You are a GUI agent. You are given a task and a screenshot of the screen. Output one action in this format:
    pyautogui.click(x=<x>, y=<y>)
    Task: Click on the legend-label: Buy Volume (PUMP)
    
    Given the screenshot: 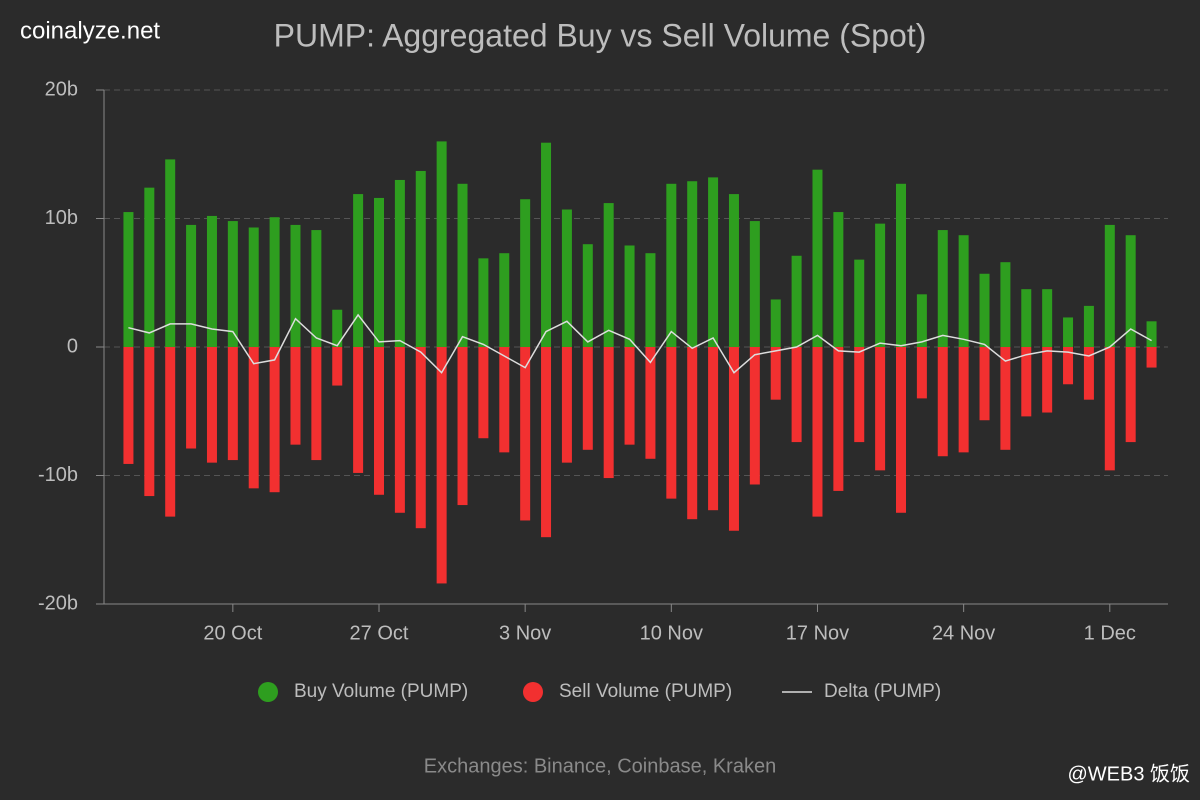 What is the action you would take?
    pyautogui.click(x=381, y=691)
    